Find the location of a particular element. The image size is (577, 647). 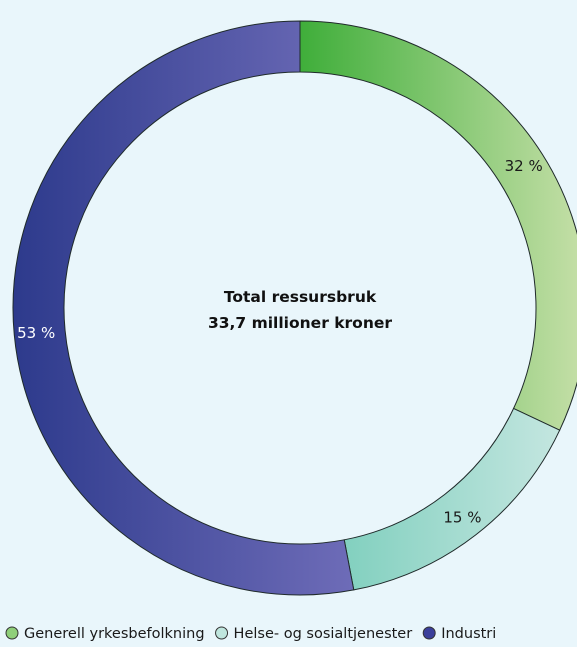

slice-label-1: 32 % is located at coordinates (524, 166).